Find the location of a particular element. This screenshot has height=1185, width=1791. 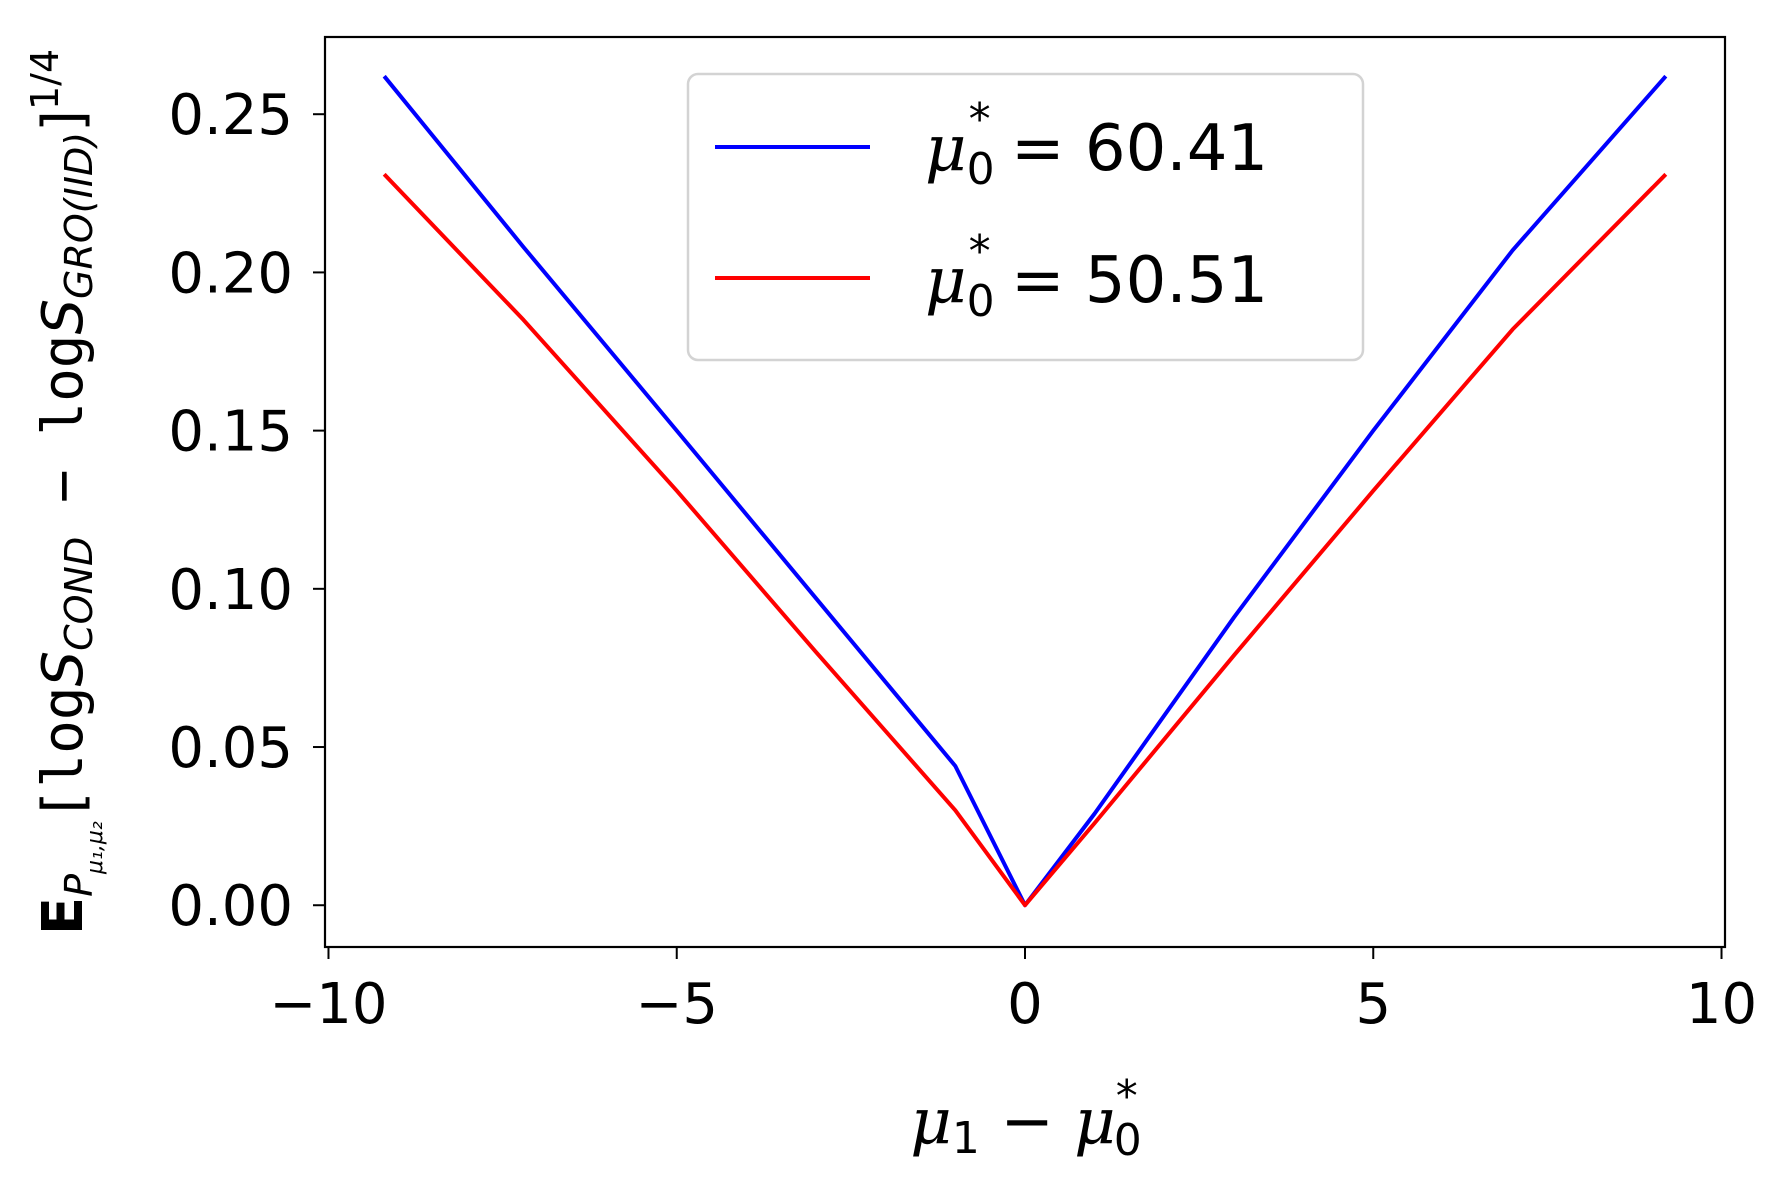

legend-label-series-2: μ0* = 50.51 is located at coordinates (1096, 276).